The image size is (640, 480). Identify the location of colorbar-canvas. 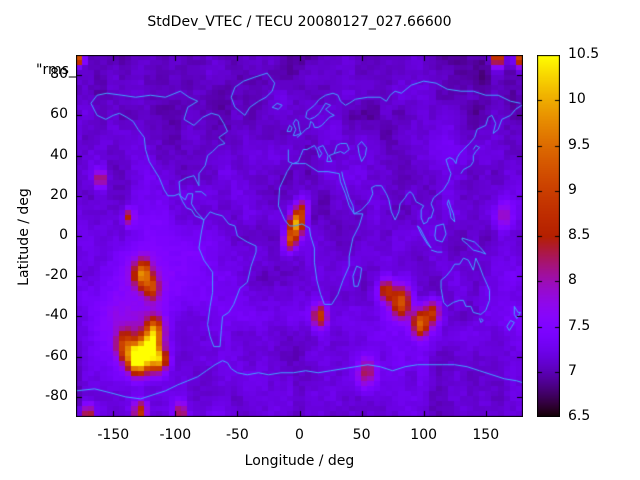
(548, 236).